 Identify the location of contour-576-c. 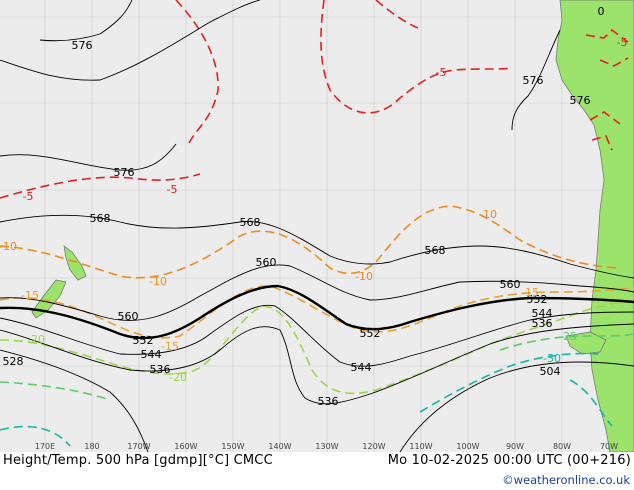
(86, 21).